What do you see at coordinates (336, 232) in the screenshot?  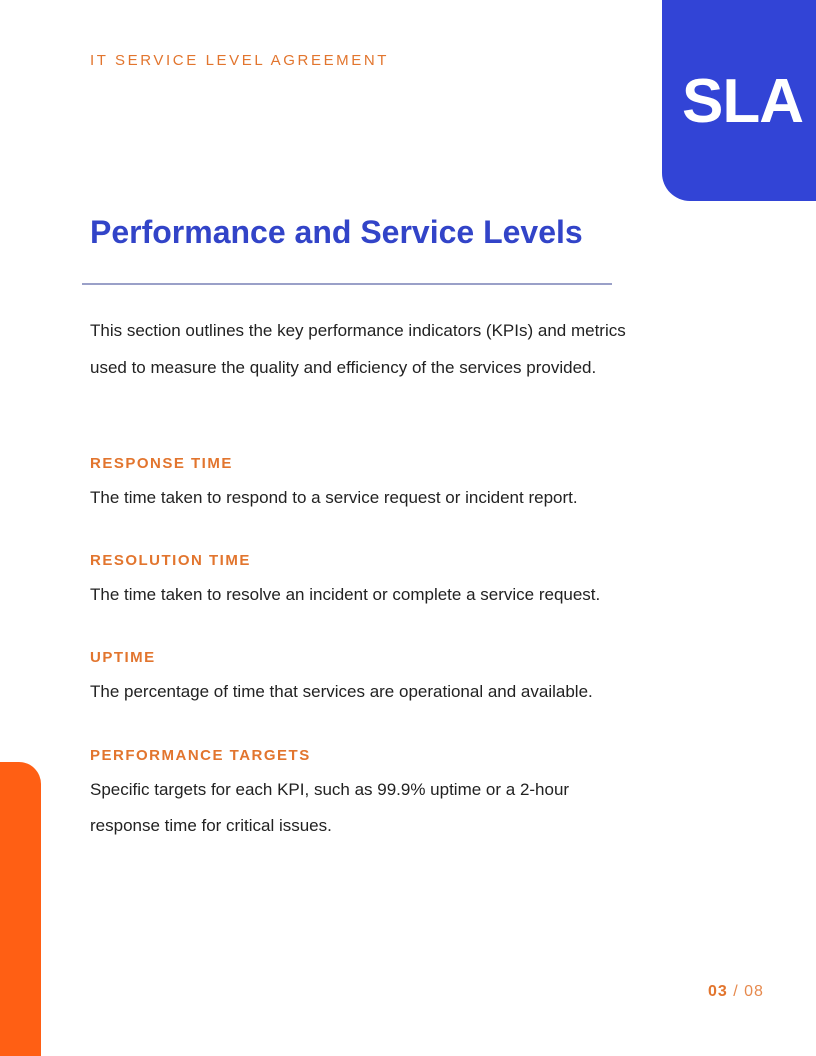 I see `page-title: Performance and Service Levels` at bounding box center [336, 232].